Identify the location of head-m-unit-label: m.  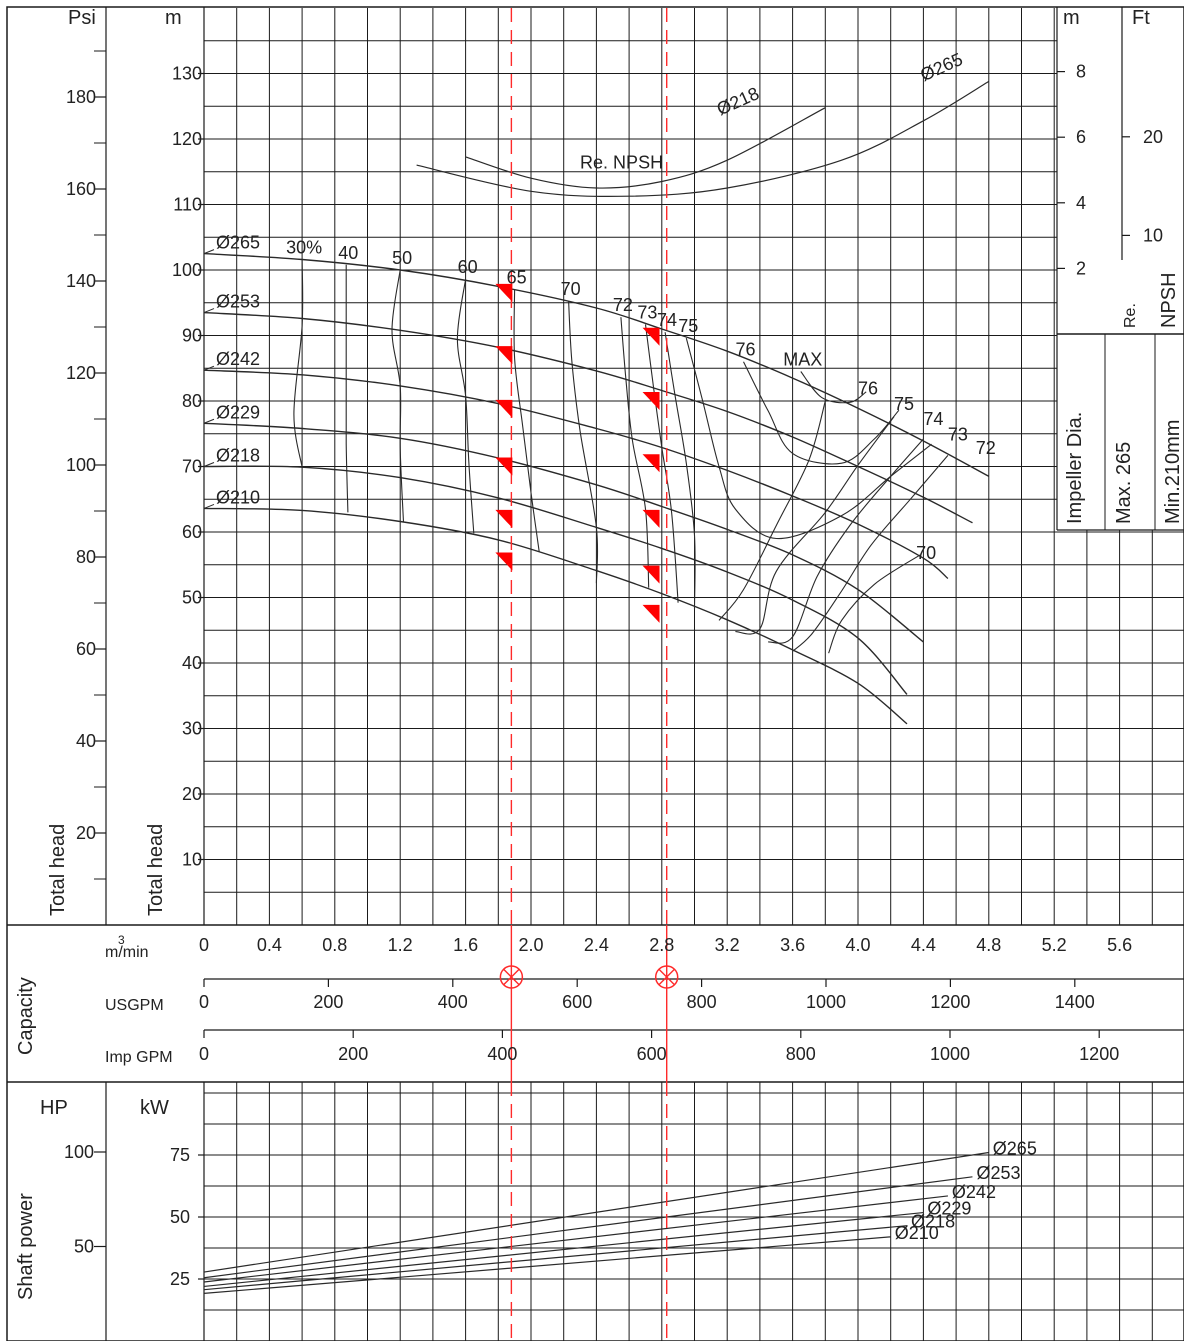
(173, 18).